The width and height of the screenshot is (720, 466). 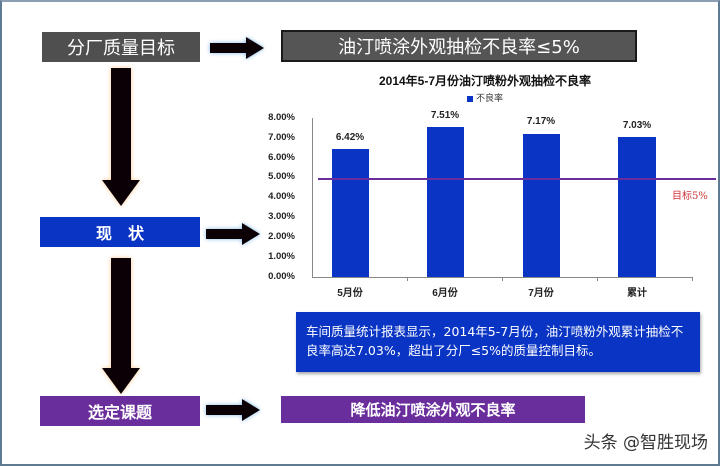 I want to click on y-tick: 1.00%, so click(x=281, y=256).